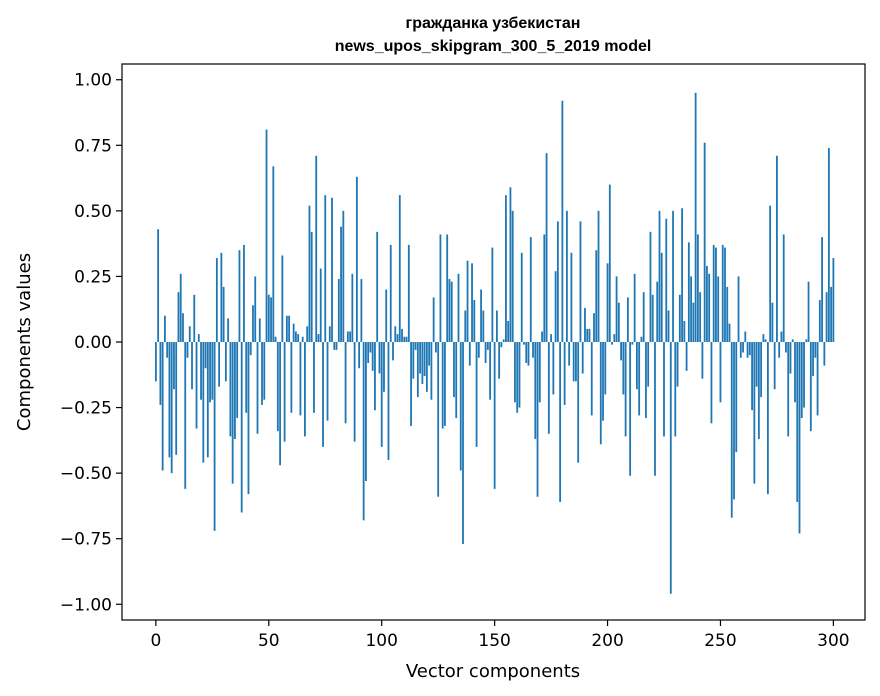 The height and width of the screenshot is (696, 880). What do you see at coordinates (381, 641) in the screenshot?
I see `x-tick-label: 100` at bounding box center [381, 641].